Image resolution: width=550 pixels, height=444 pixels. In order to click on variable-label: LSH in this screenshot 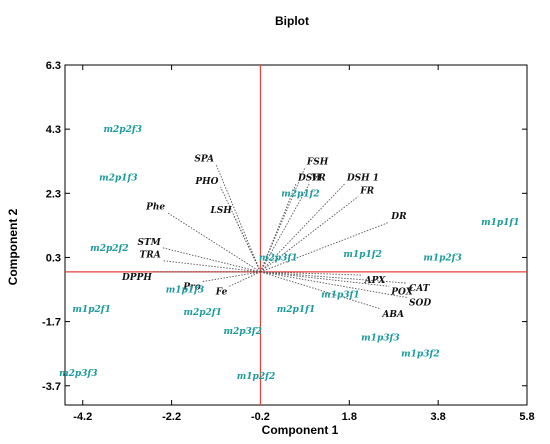, I will do `click(220, 211)`.